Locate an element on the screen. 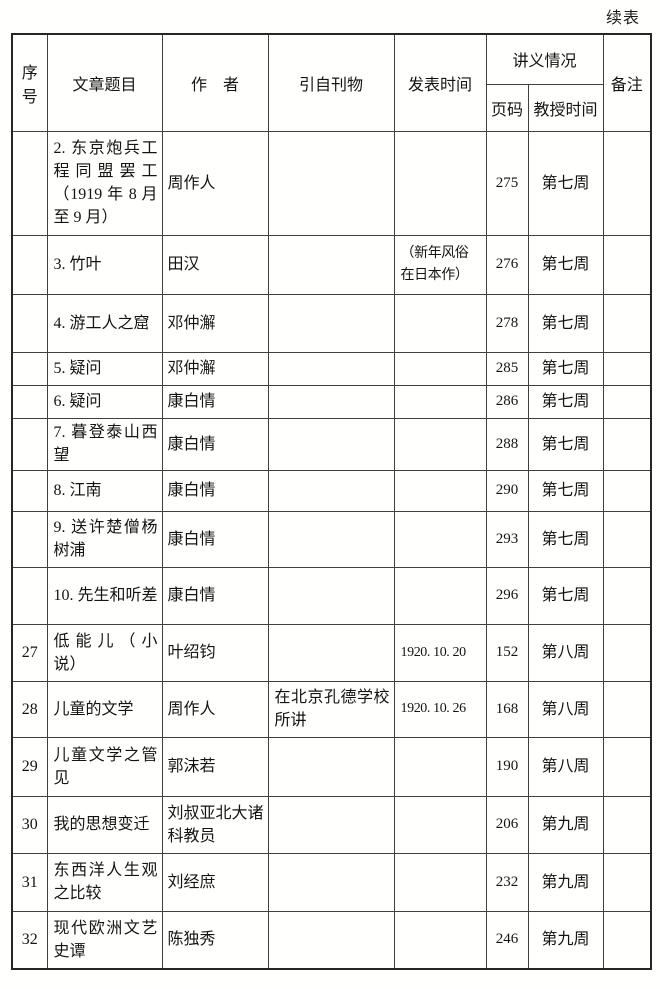 The image size is (660, 989). cell-date: 1920. 10. 26 is located at coordinates (440, 709).